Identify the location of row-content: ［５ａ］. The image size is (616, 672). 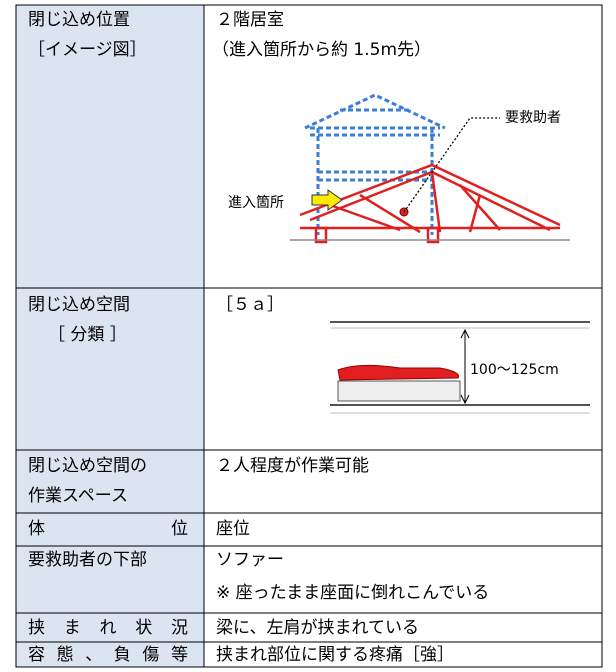
(250, 305).